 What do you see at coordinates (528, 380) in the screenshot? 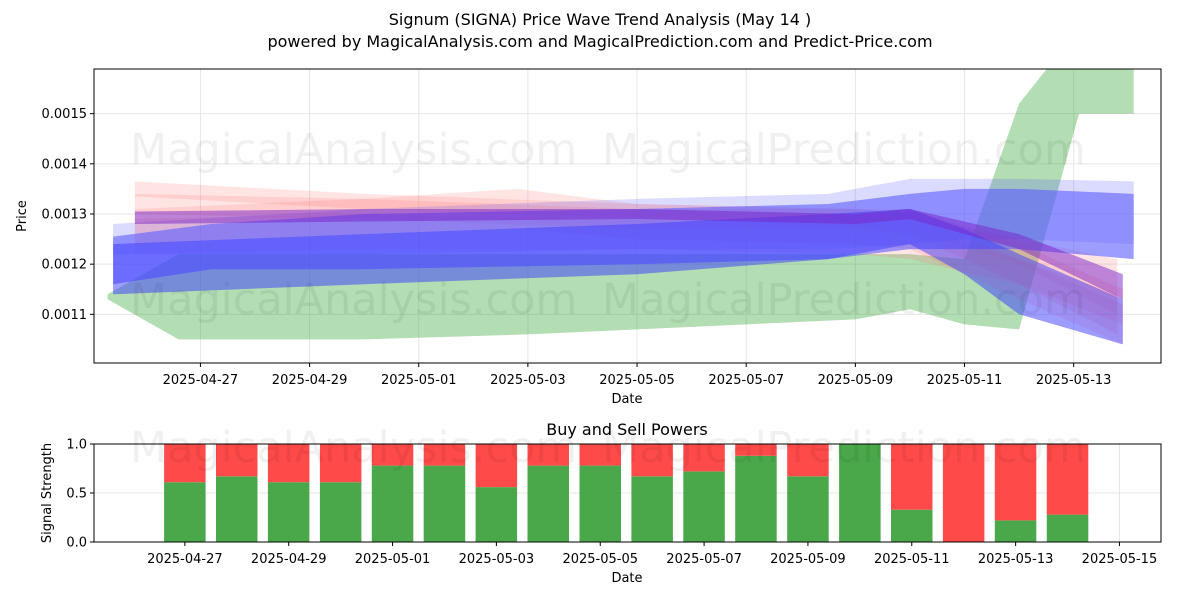
I see `price-x-tick-label: 2025-05-03` at bounding box center [528, 380].